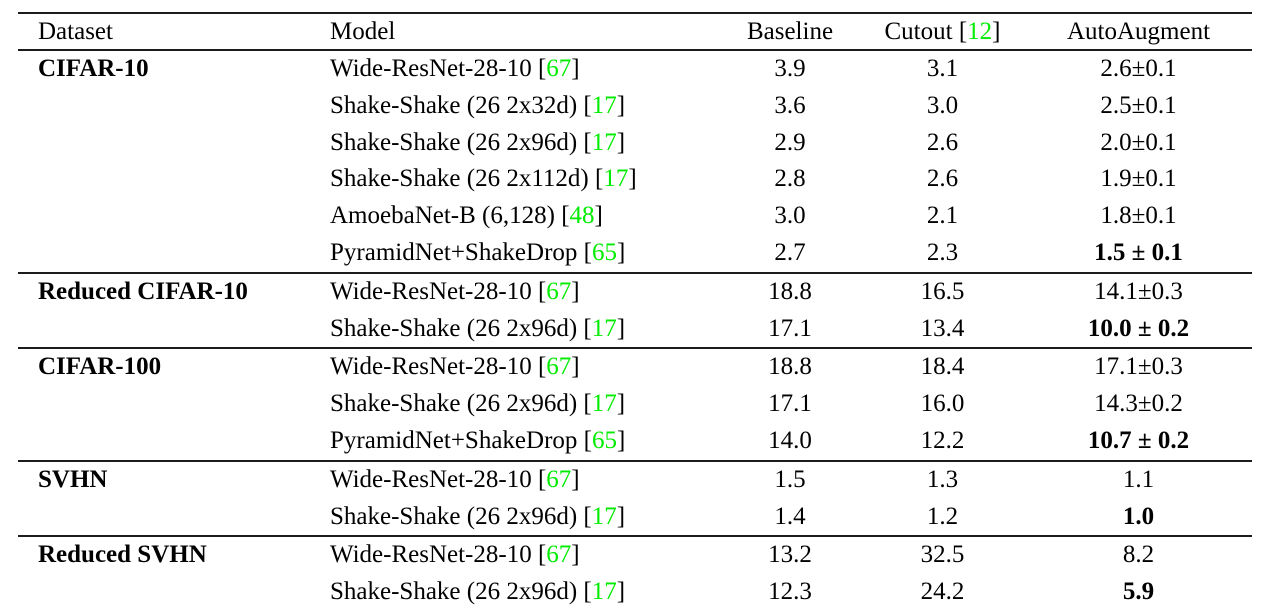 This screenshot has height=610, width=1270. I want to click on column-header-baseline: Baseline, so click(790, 32).